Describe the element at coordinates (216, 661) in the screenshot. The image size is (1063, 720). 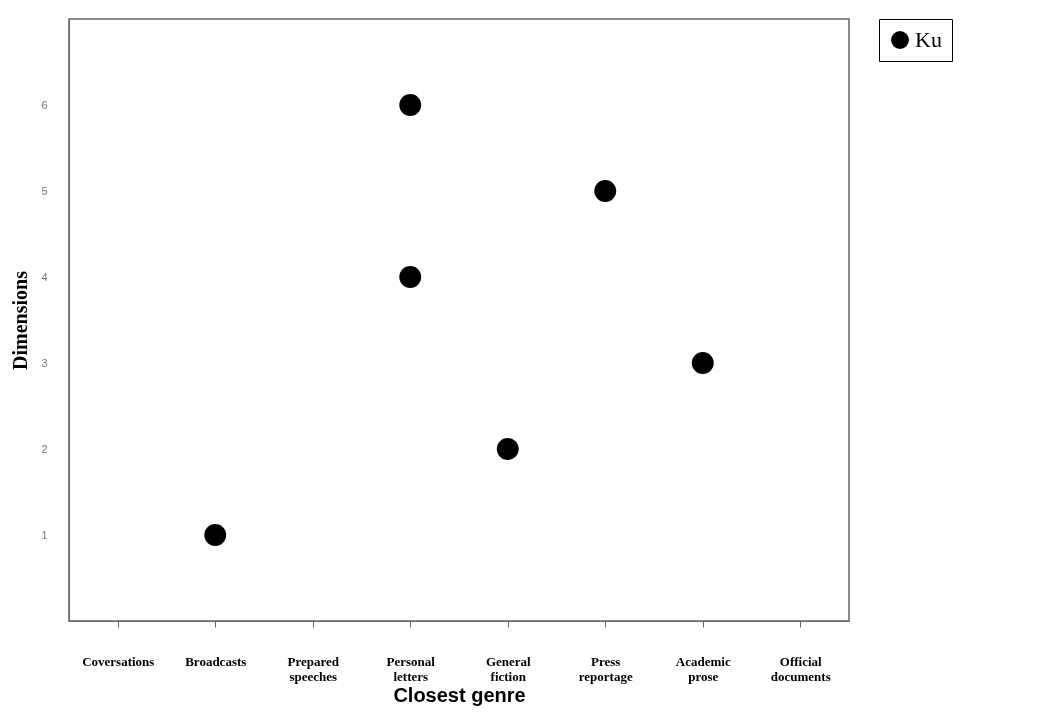
I see `x-tick-label: Broadcasts` at that location.